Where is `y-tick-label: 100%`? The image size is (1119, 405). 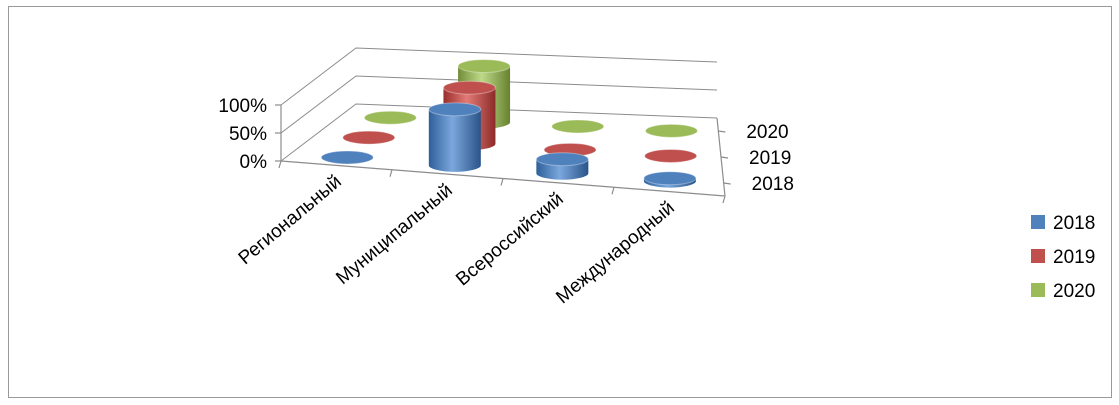
y-tick-label: 100% is located at coordinates (242, 106).